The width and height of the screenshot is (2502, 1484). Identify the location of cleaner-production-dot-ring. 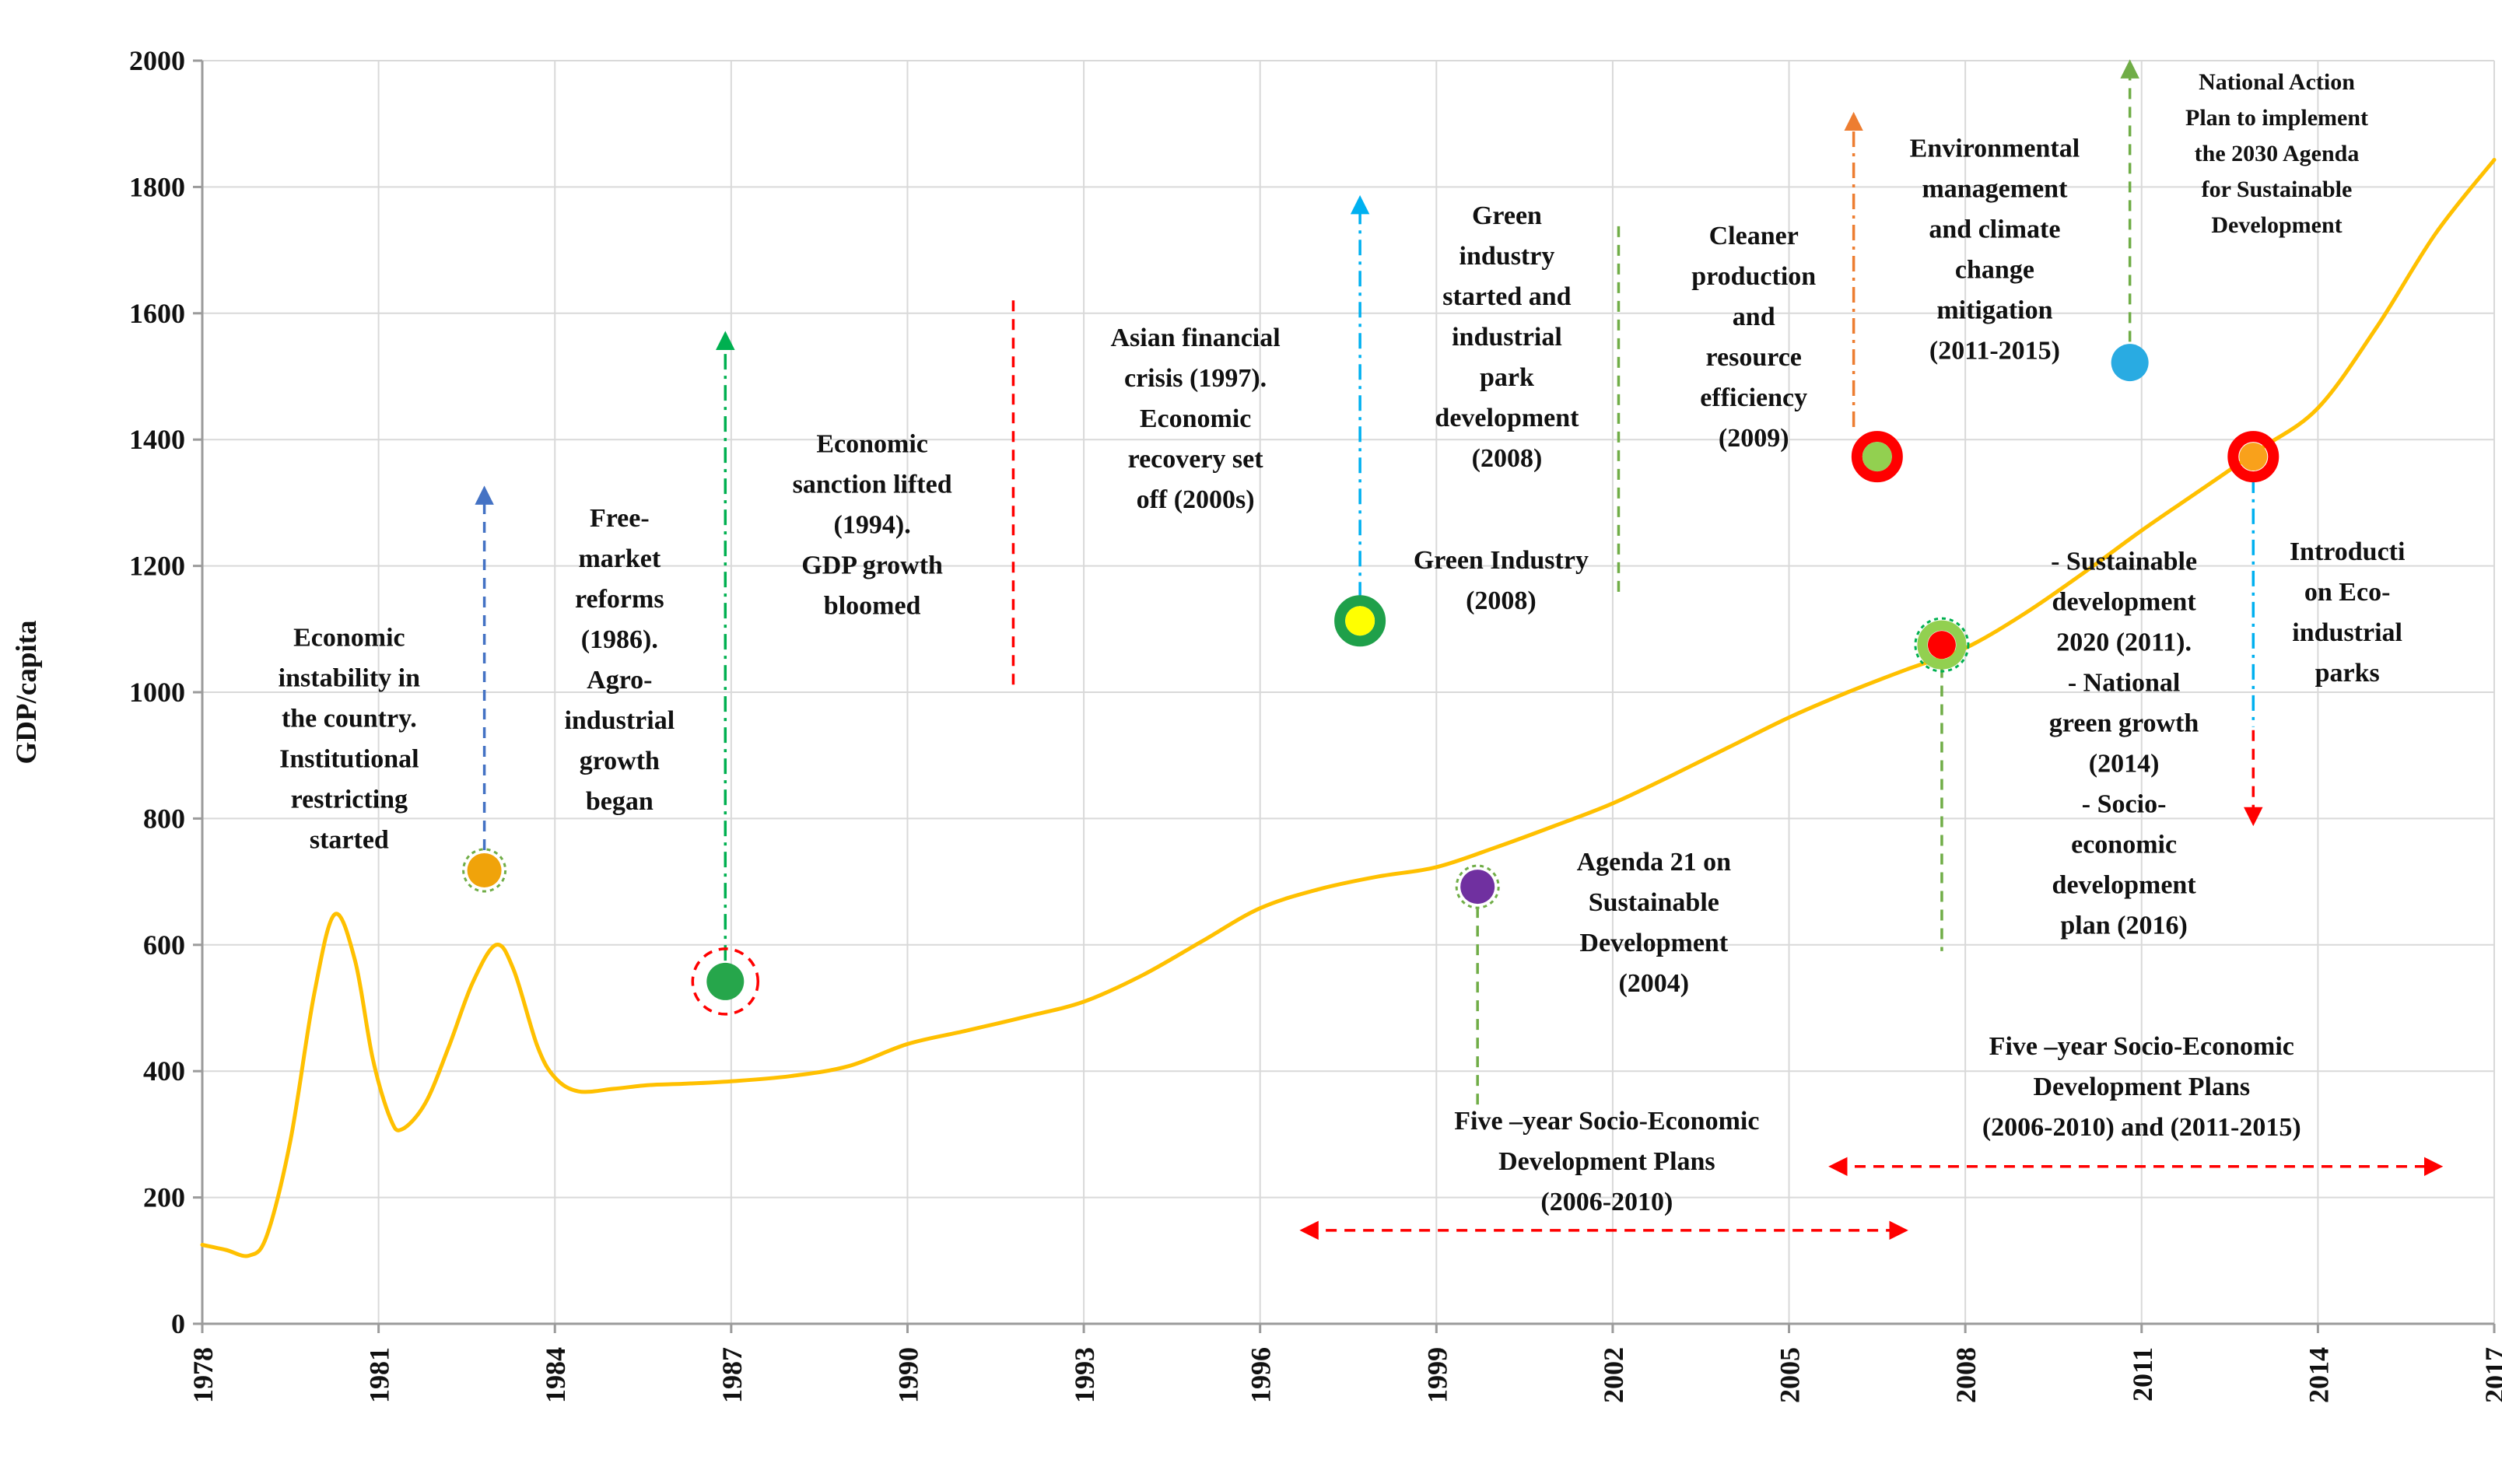
(1877, 457).